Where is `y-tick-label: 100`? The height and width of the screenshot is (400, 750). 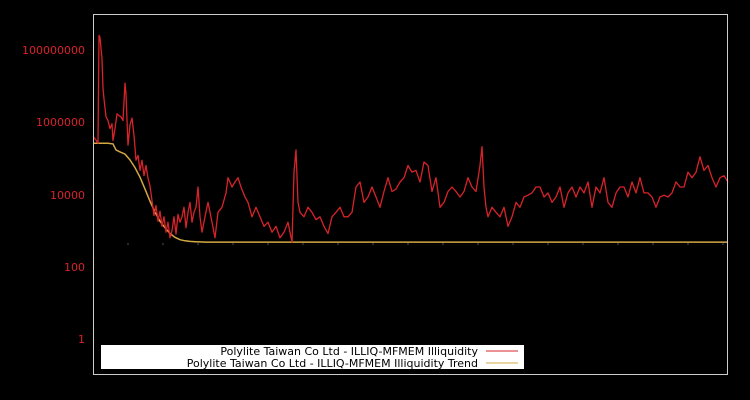 y-tick-label: 100 is located at coordinates (74, 267).